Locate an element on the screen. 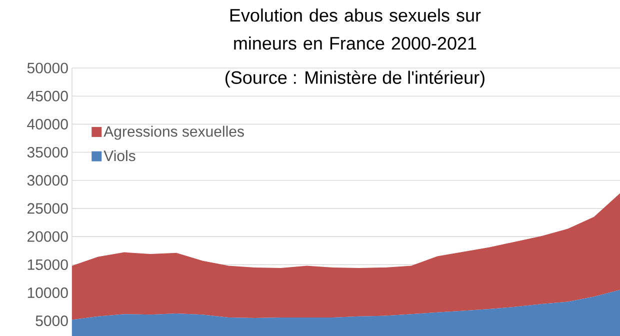 The image size is (620, 336). y-tick-label: 50000 is located at coordinates (47, 68).